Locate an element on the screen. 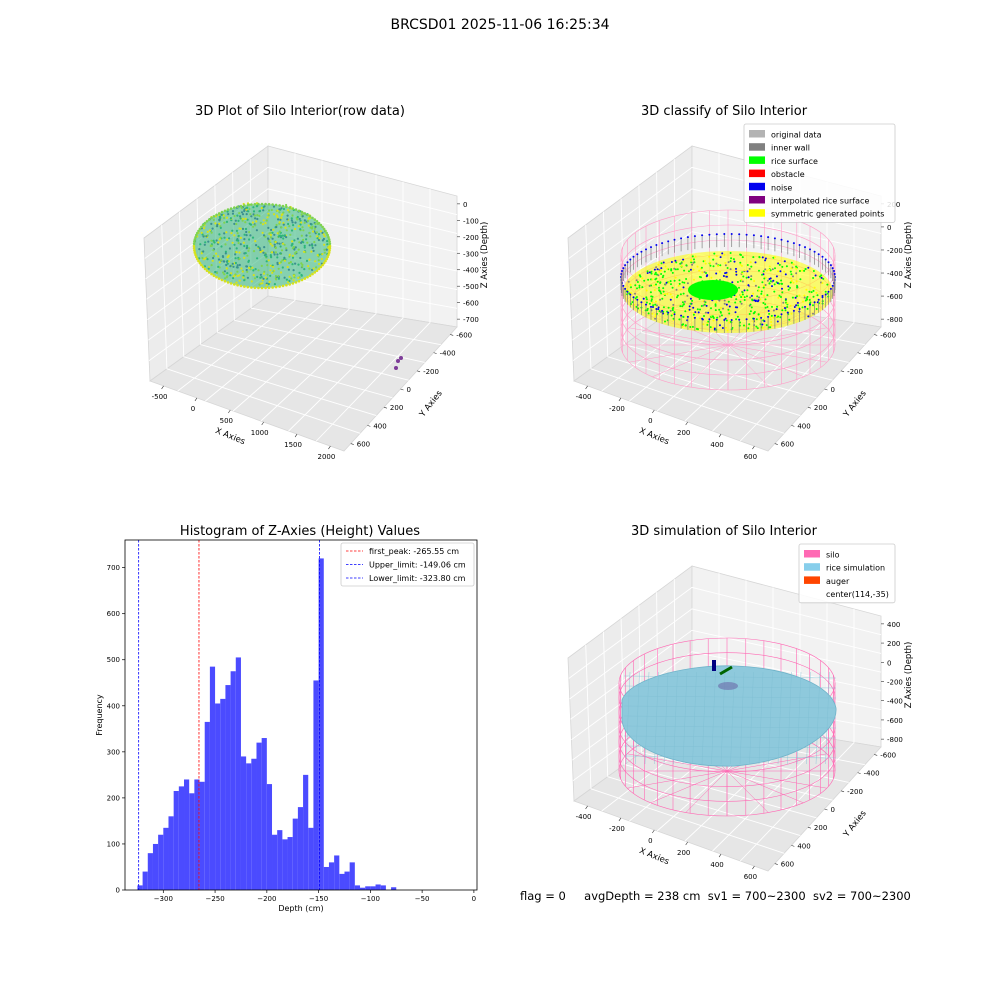  plot1-y-tick-label: -200 is located at coordinates (431, 372).